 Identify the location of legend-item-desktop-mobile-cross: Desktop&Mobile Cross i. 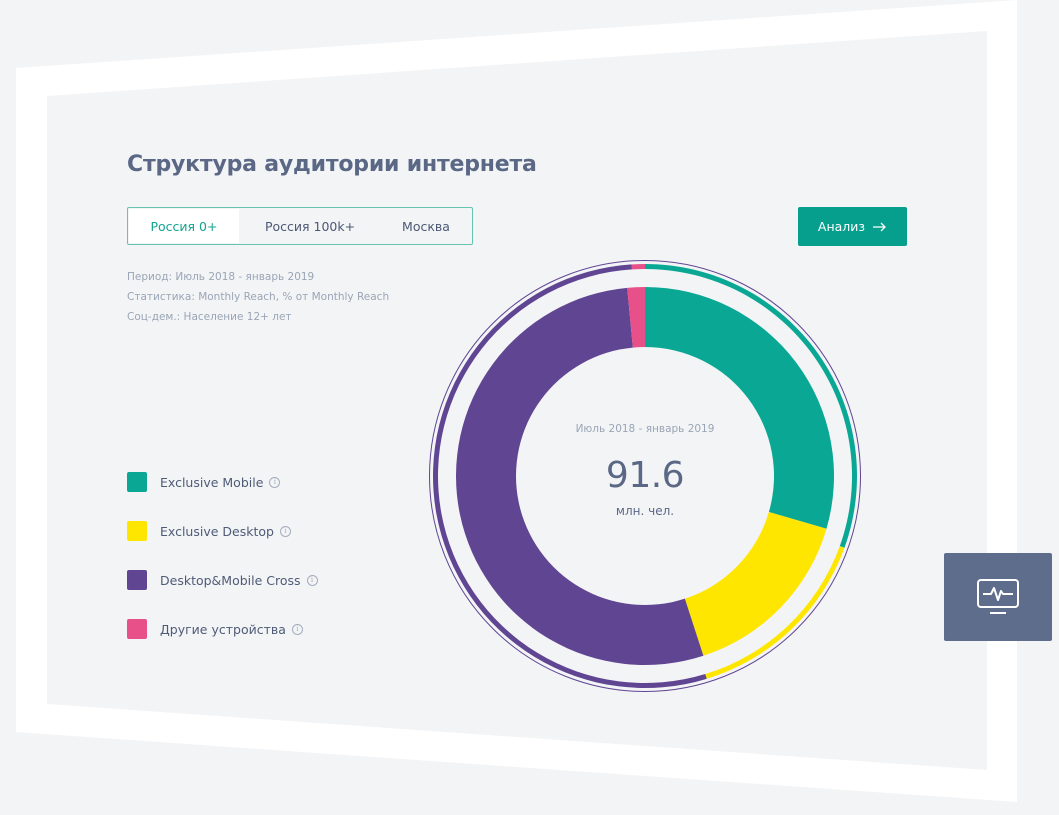
(222, 580).